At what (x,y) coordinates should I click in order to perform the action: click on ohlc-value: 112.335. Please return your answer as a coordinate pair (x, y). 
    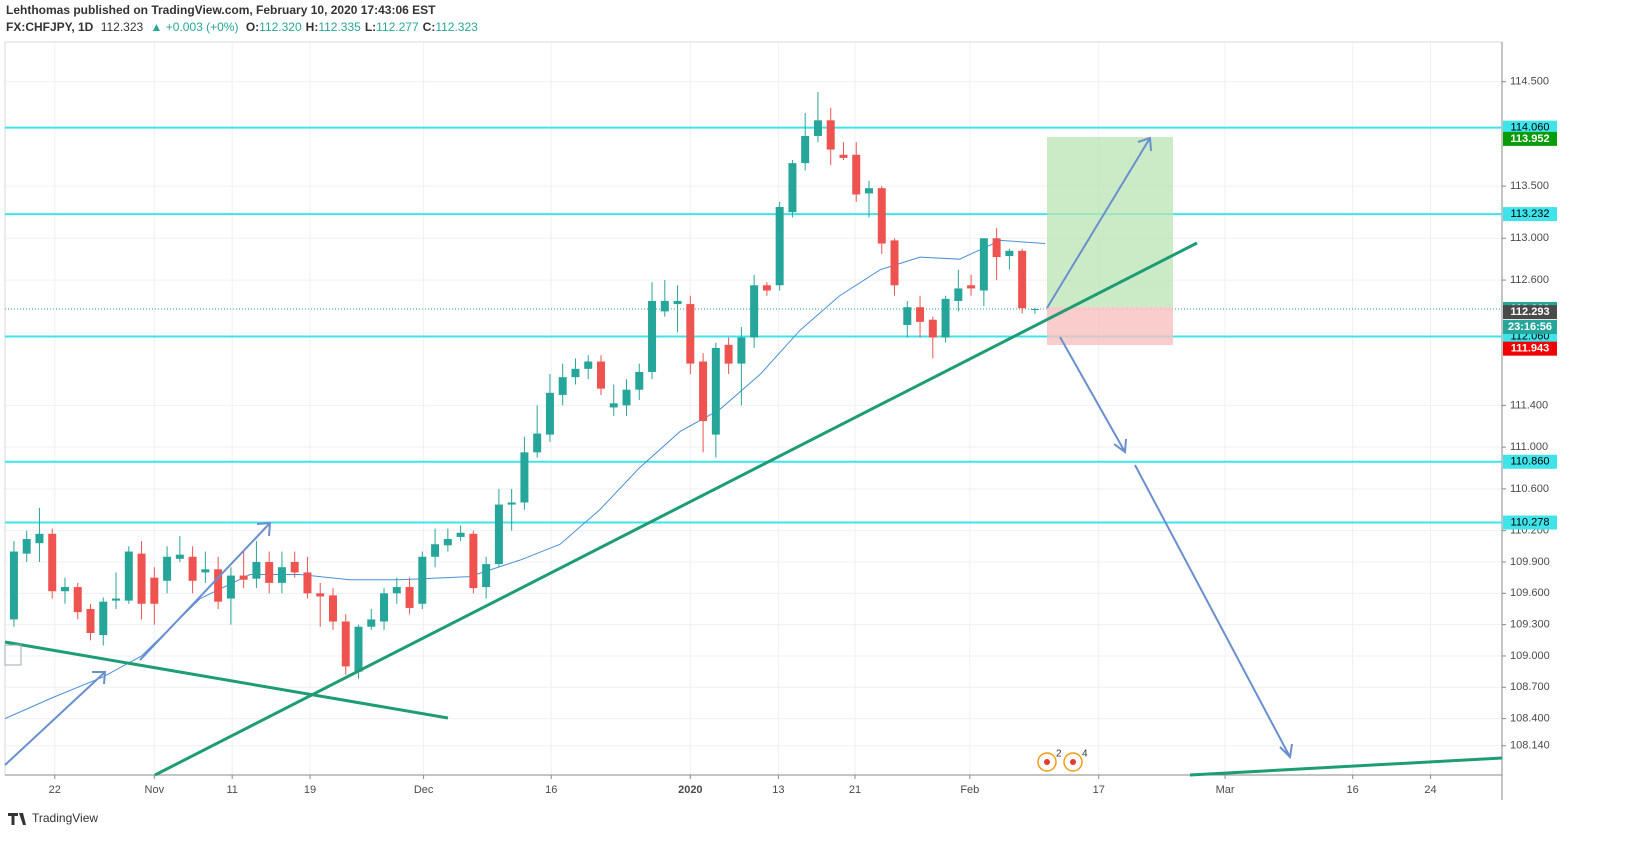
    Looking at the image, I should click on (339, 27).